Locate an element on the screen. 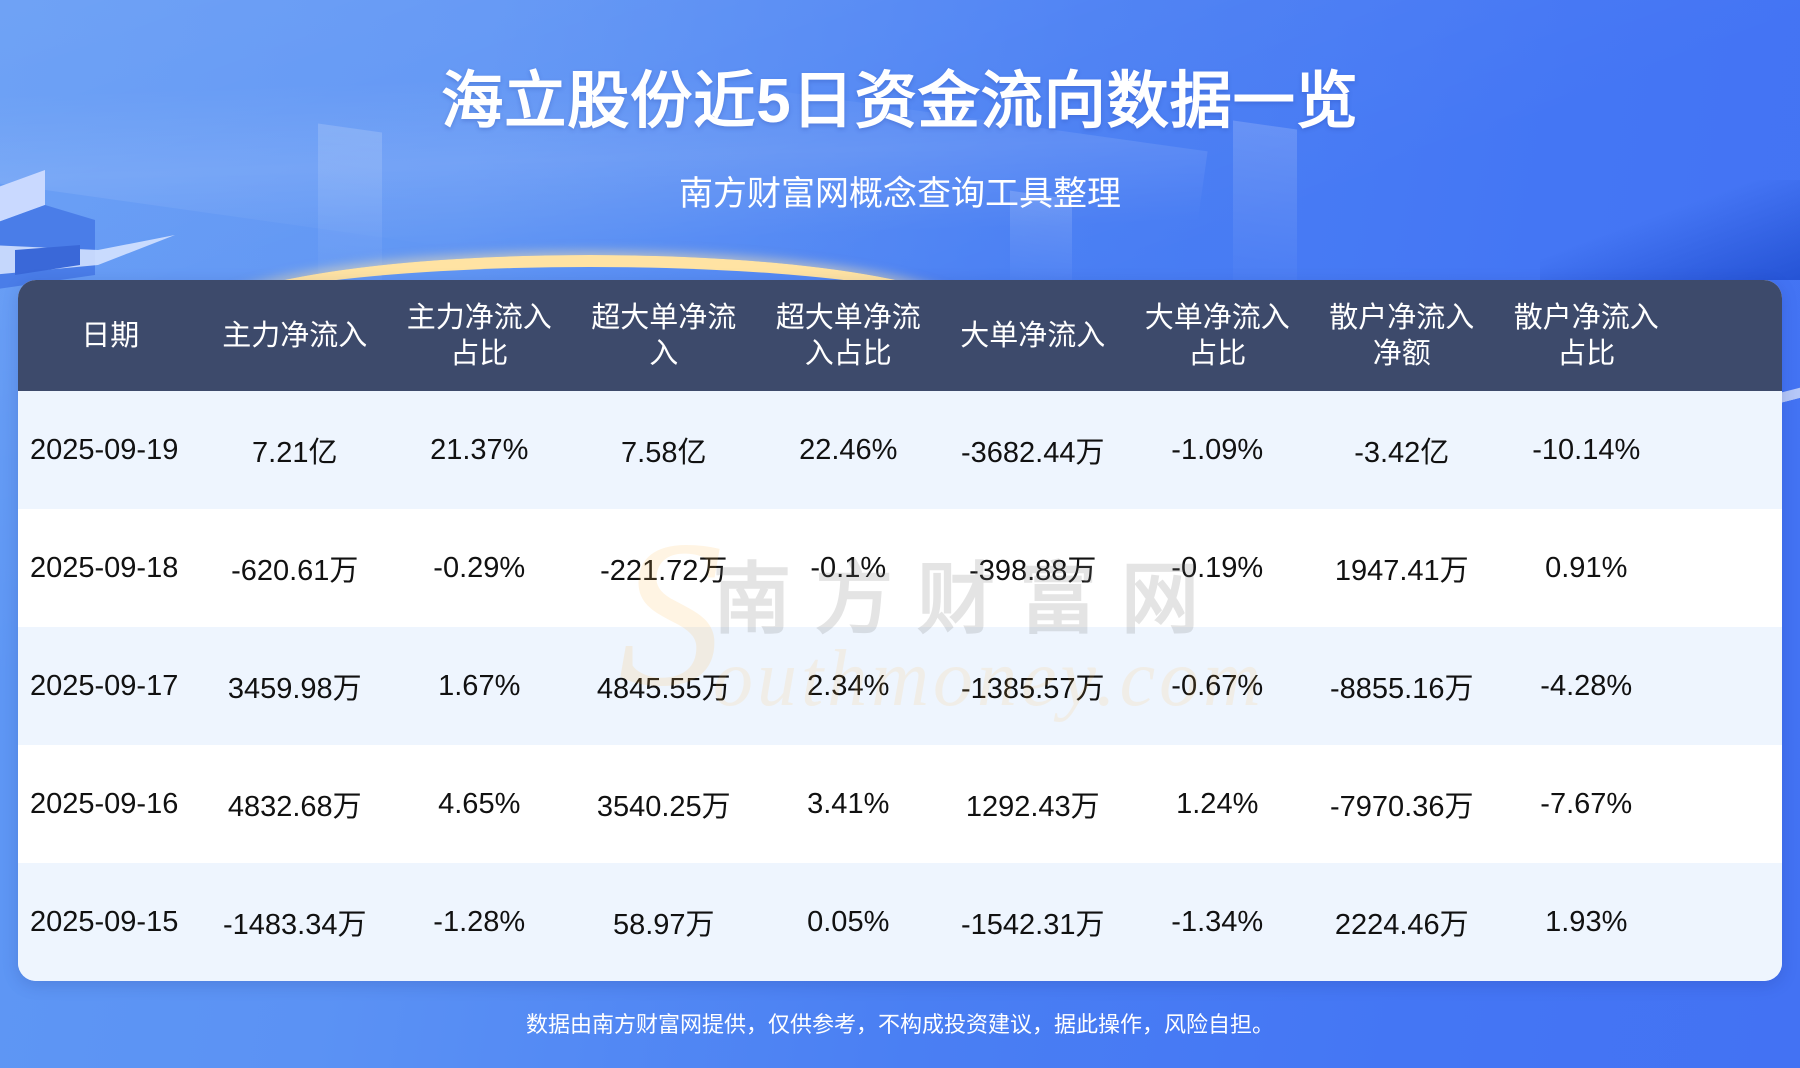 The width and height of the screenshot is (1800, 1068). column-header-large-net-inflow: 大单净流入 is located at coordinates (1033, 335).